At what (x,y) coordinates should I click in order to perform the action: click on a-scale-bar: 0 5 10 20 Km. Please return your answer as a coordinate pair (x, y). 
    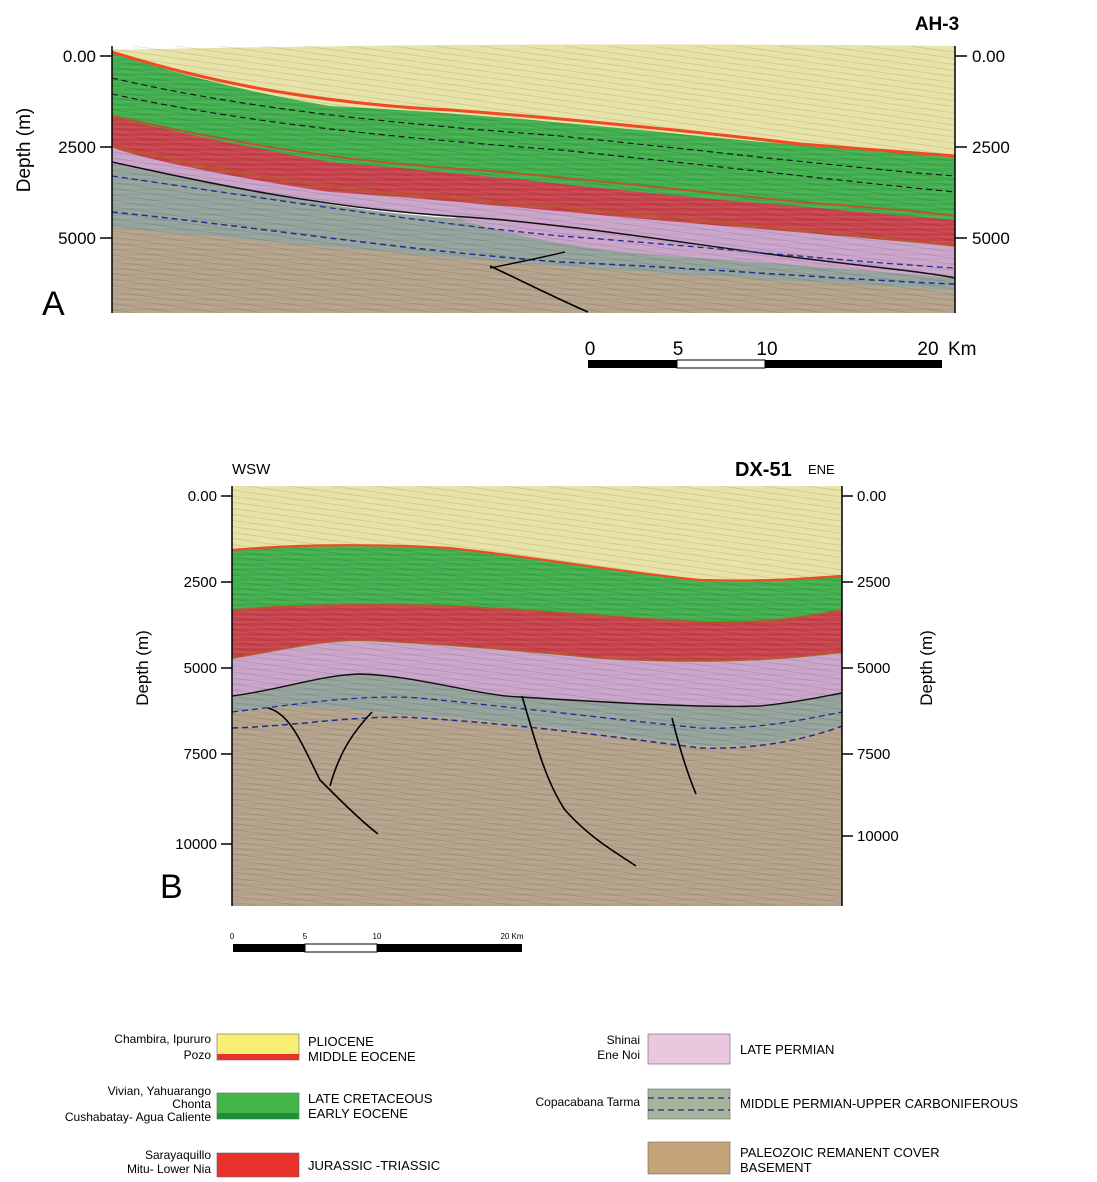
    Looking at the image, I should click on (781, 354).